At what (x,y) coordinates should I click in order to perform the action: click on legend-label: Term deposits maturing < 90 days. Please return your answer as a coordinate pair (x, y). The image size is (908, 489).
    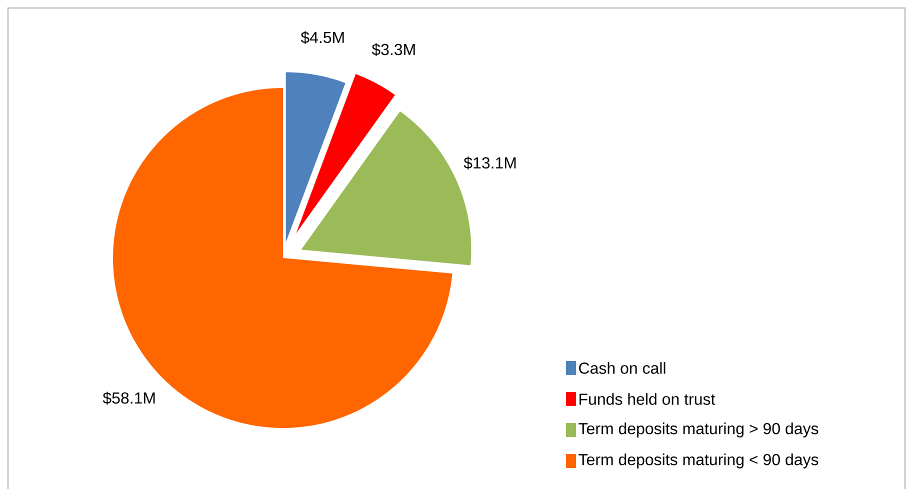
    Looking at the image, I should click on (698, 460).